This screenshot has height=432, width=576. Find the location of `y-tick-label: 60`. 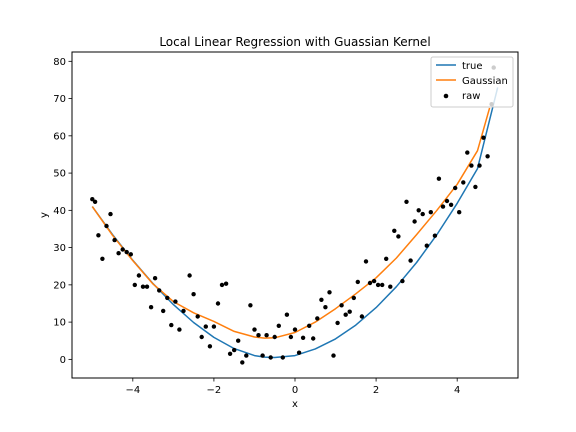

y-tick-label: 60 is located at coordinates (59, 136).